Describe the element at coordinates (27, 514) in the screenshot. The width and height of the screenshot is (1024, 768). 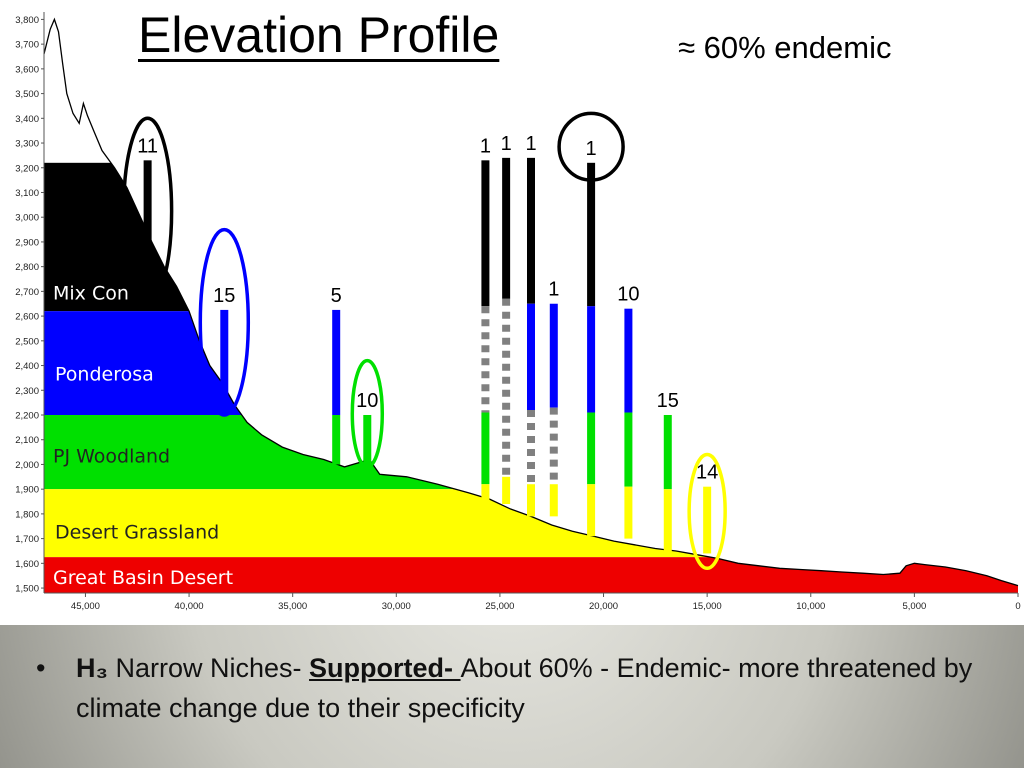
I see `y-tick-label: 1,800` at that location.